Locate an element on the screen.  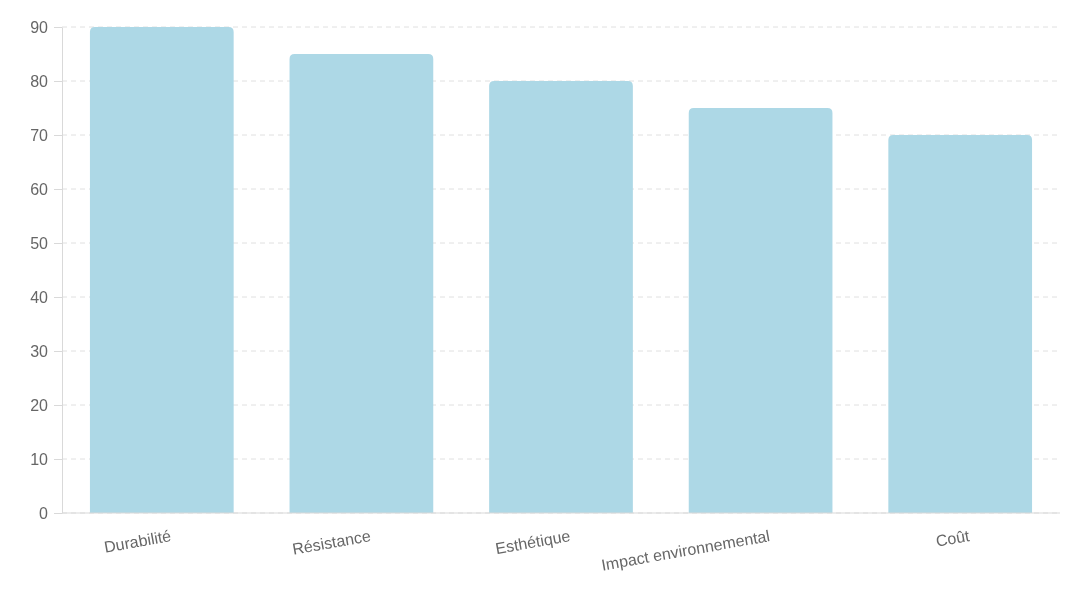
y-tick-label: 30 is located at coordinates (39, 351).